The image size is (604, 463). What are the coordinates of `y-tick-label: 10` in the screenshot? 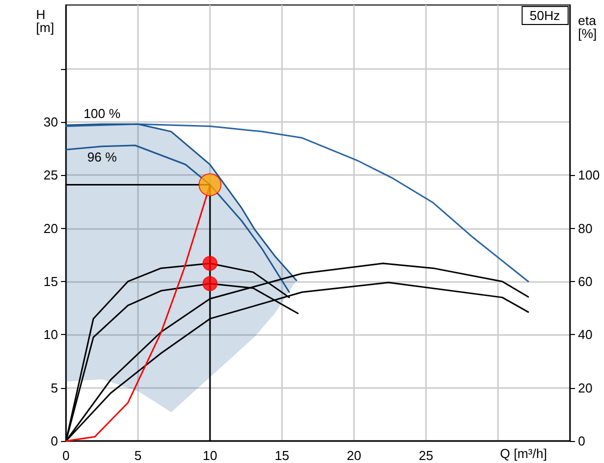 It's located at (51, 334).